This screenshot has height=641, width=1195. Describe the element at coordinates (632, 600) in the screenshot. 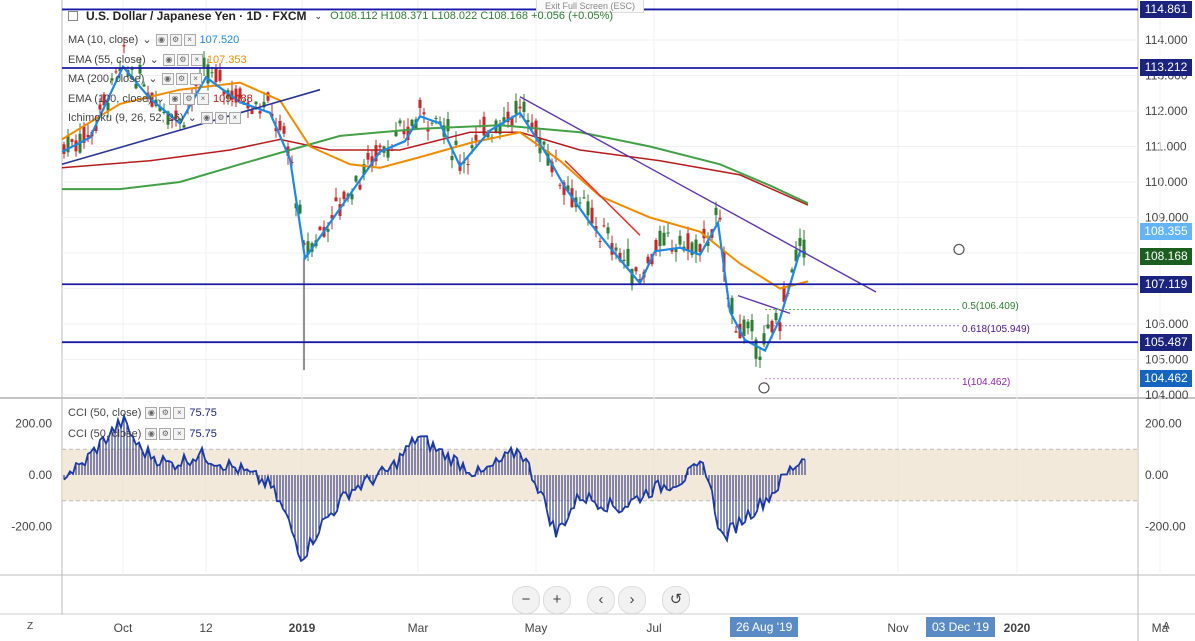

I see `scroll-right-button: ›` at that location.